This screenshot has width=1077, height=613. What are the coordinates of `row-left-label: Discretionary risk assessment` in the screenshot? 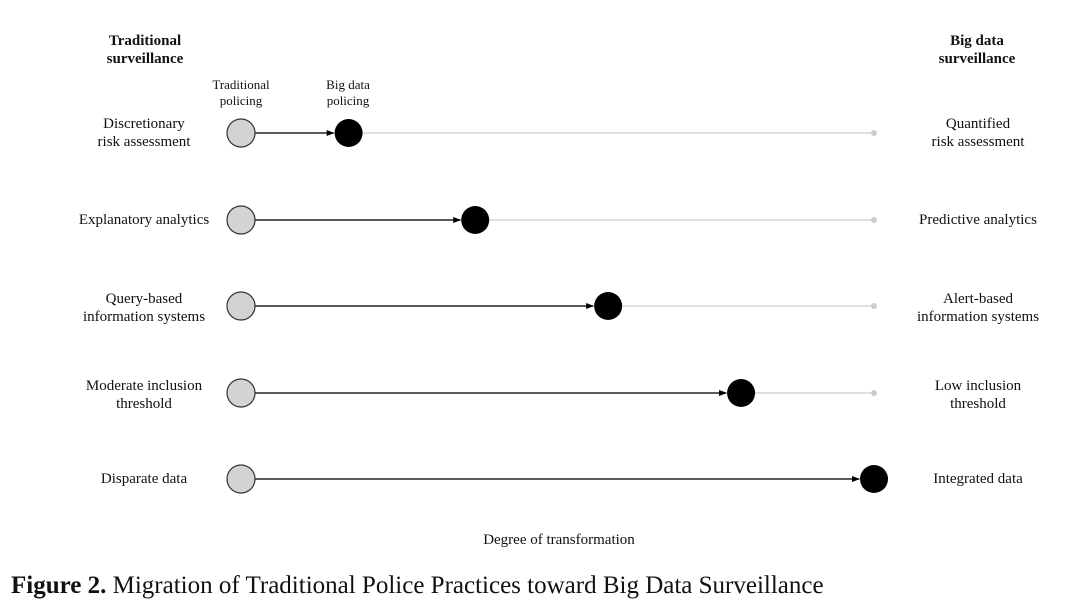 It's located at (144, 133).